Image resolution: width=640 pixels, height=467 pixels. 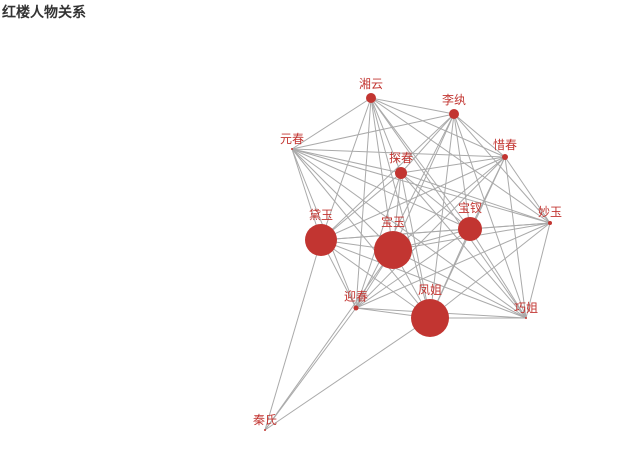 I want to click on edge-李纨-元春, so click(x=373, y=131).